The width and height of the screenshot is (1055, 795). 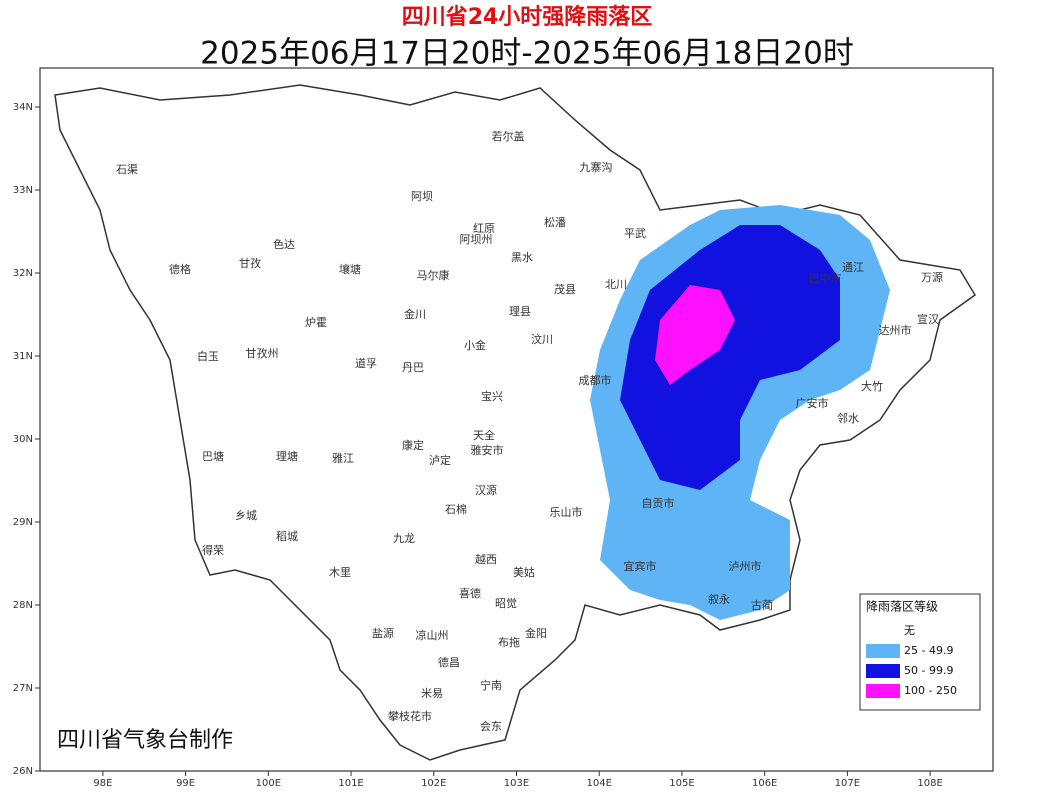 What do you see at coordinates (102, 783) in the screenshot?
I see `lon-tick-label: 98E` at bounding box center [102, 783].